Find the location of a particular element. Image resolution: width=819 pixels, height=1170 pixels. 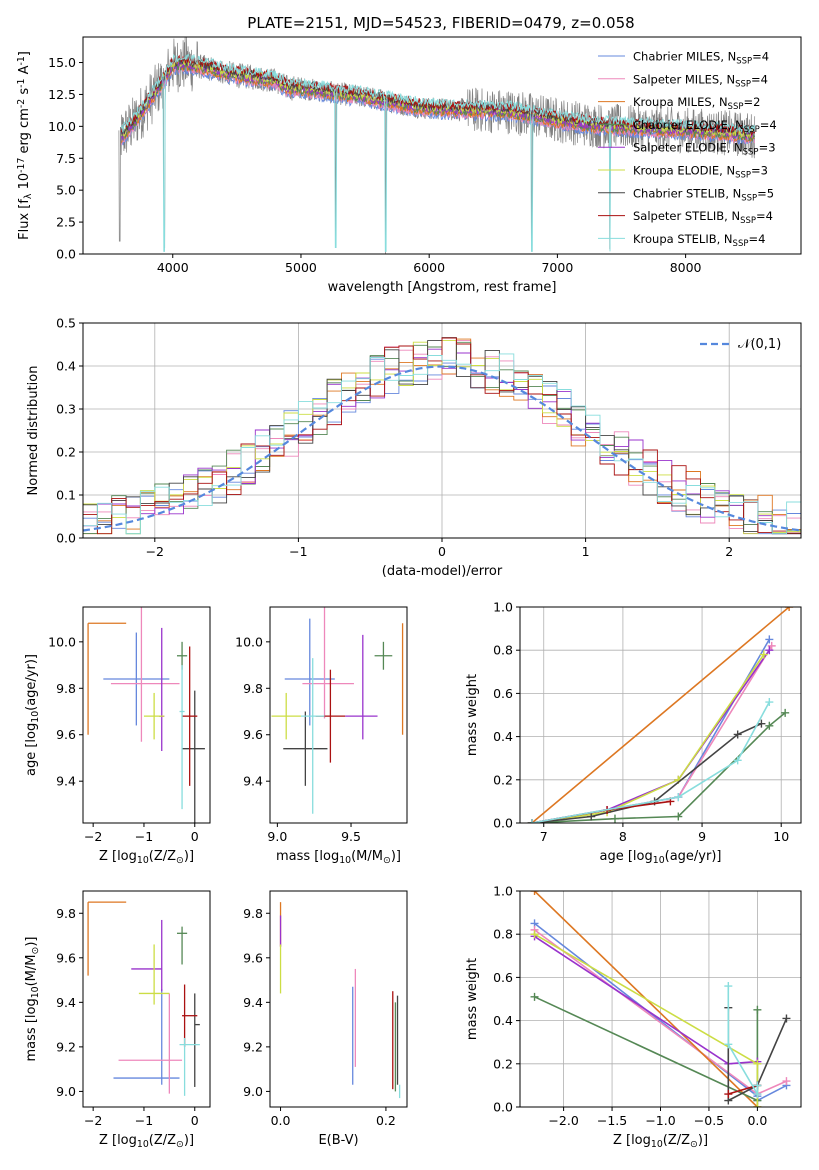

legend-label: Salpeter MILES, NSSP=4 is located at coordinates (700, 80).